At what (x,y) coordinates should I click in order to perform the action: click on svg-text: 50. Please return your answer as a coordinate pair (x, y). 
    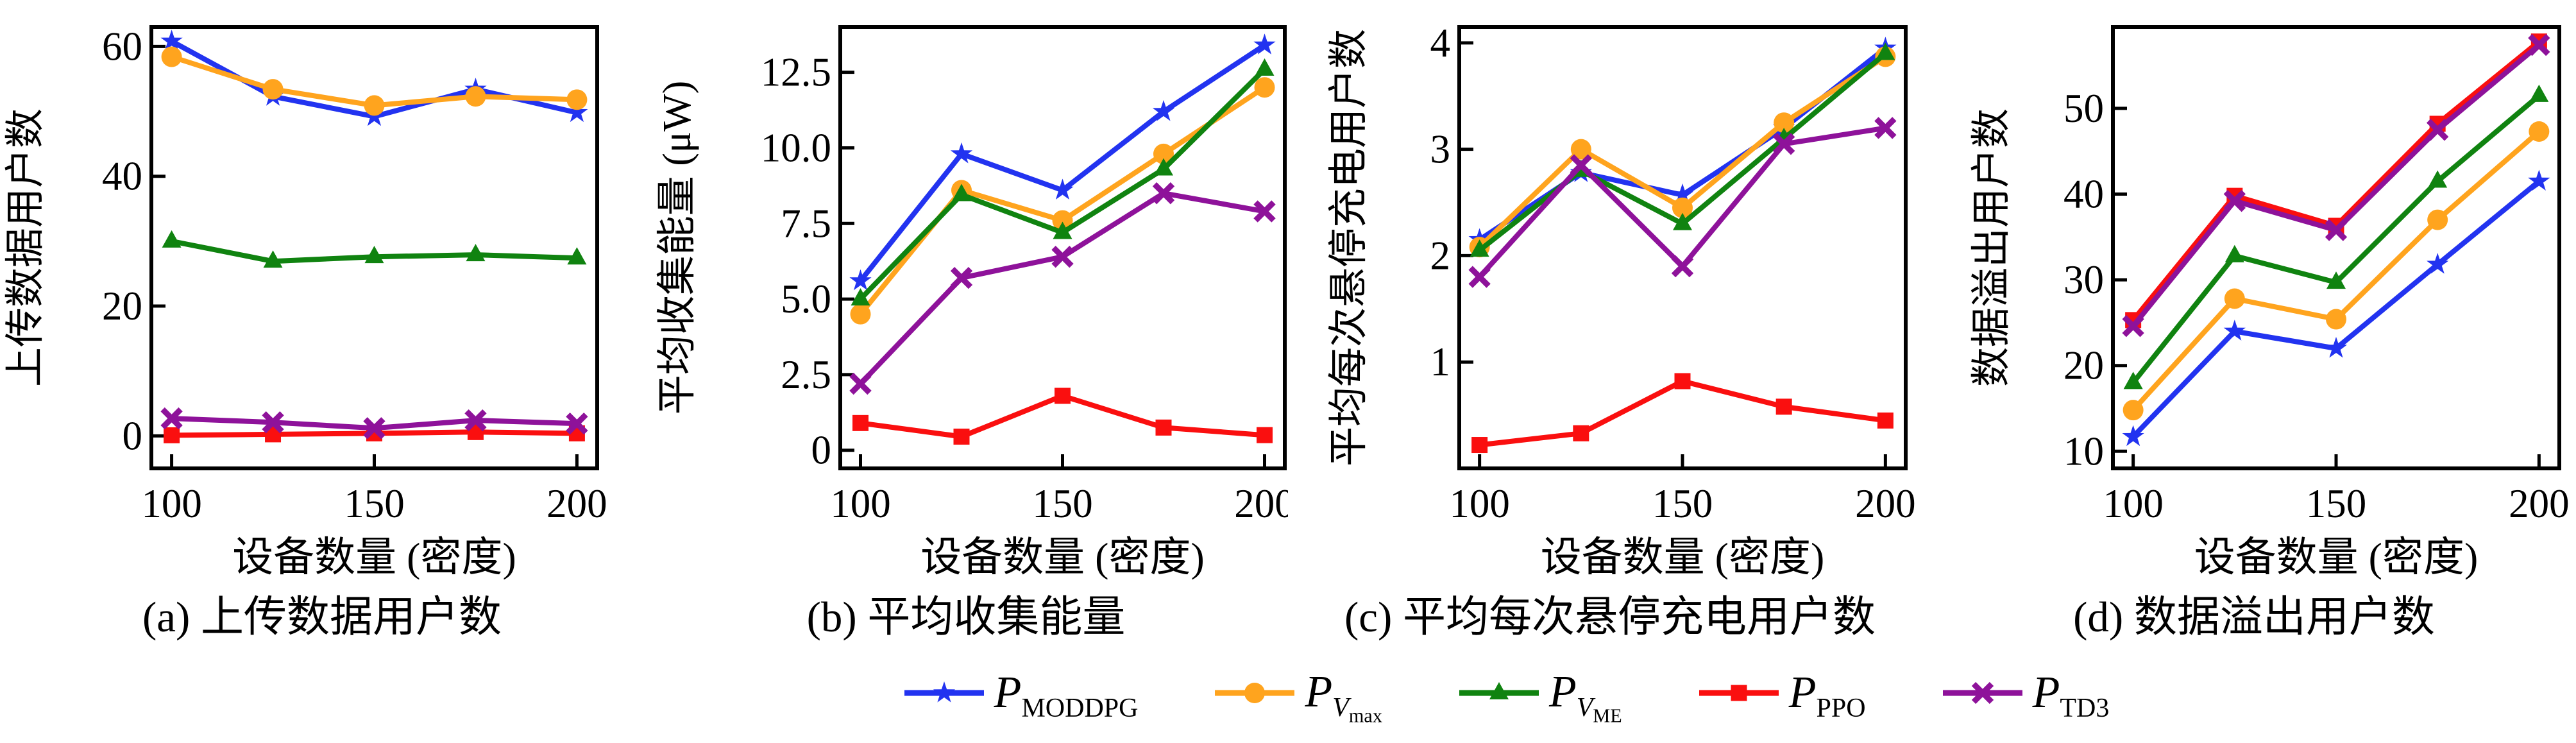
    Looking at the image, I should click on (2083, 108).